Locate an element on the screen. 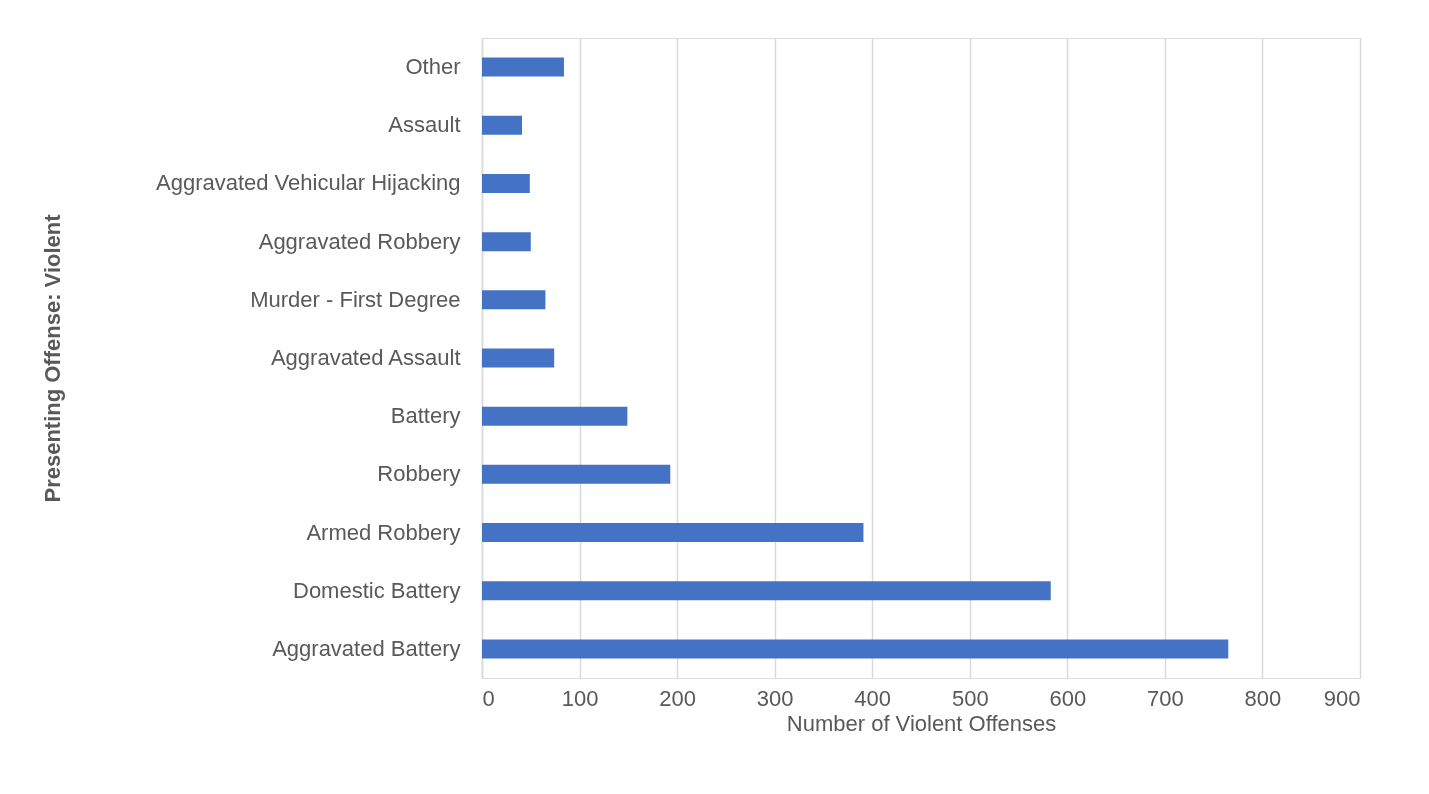 This screenshot has width=1429, height=794. y-tick-label: Domestic Battery is located at coordinates (377, 590).